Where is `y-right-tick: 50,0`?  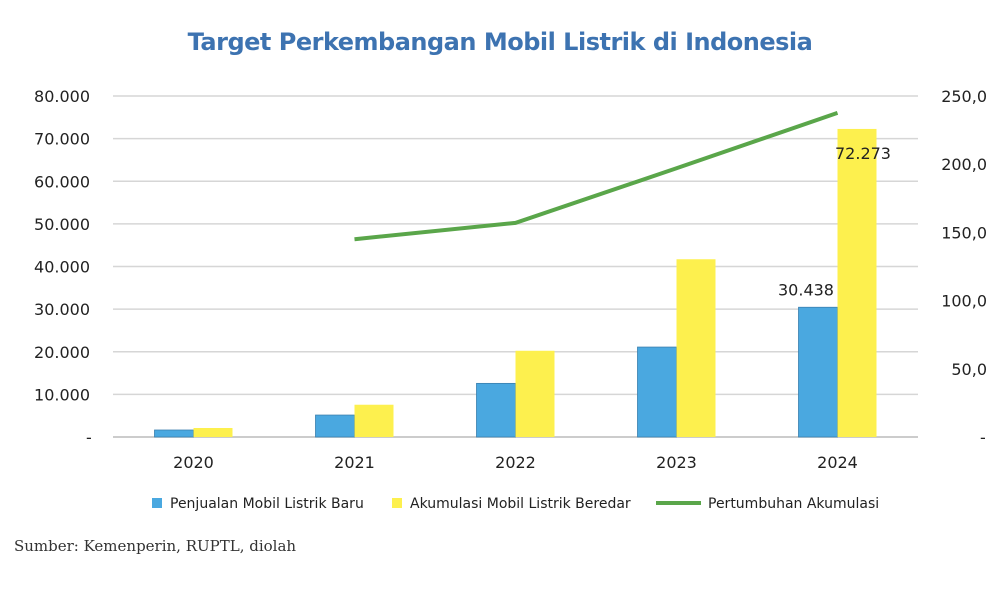
y-right-tick: 50,0 is located at coordinates (969, 369).